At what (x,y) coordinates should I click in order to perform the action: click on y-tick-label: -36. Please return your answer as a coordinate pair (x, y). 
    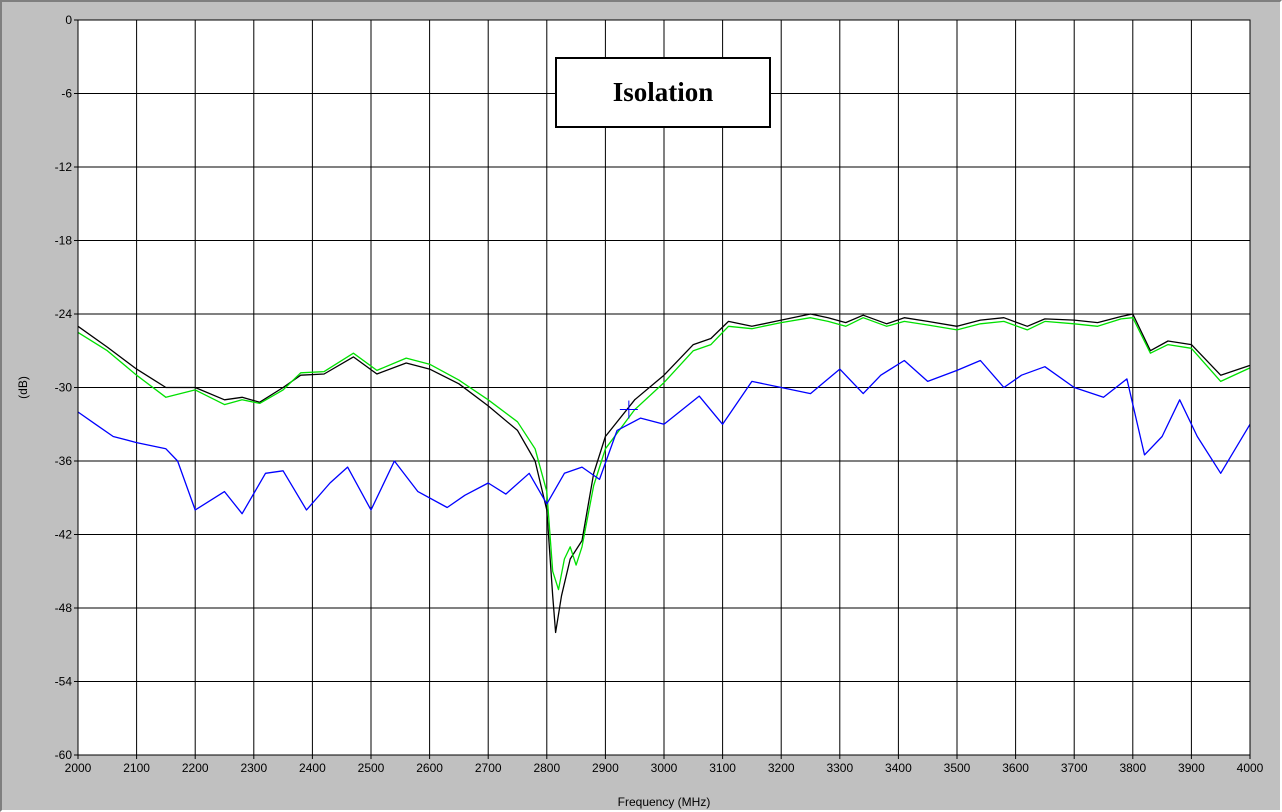
    Looking at the image, I should click on (64, 461).